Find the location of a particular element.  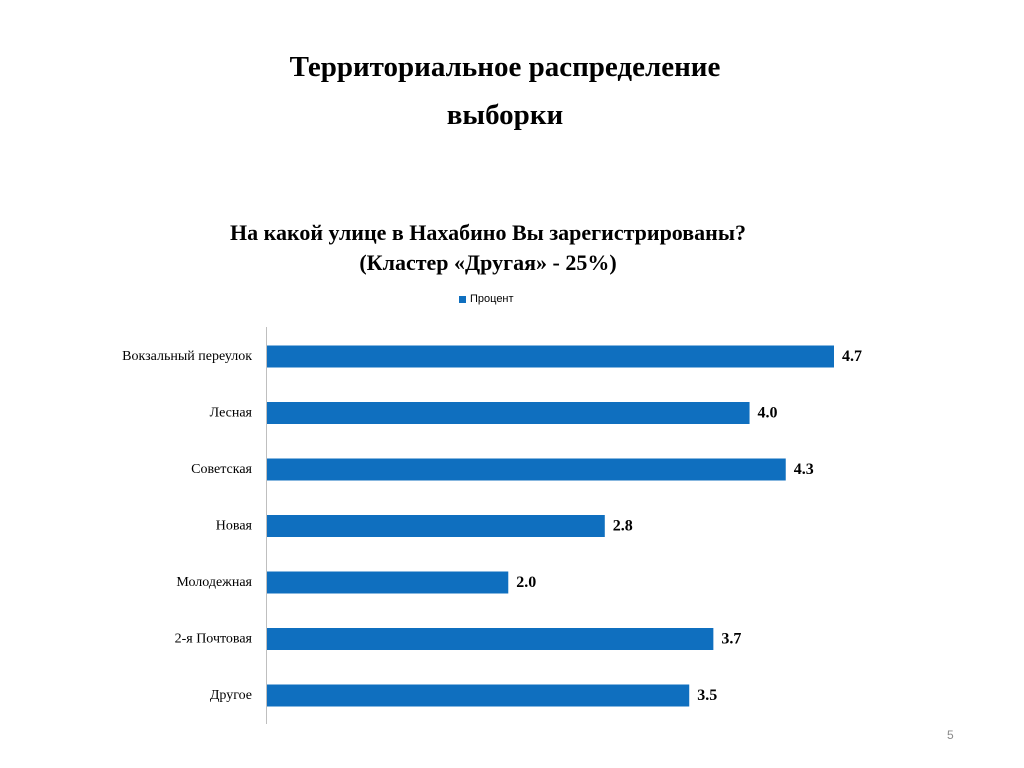

value-label: 2.8 is located at coordinates (623, 526).